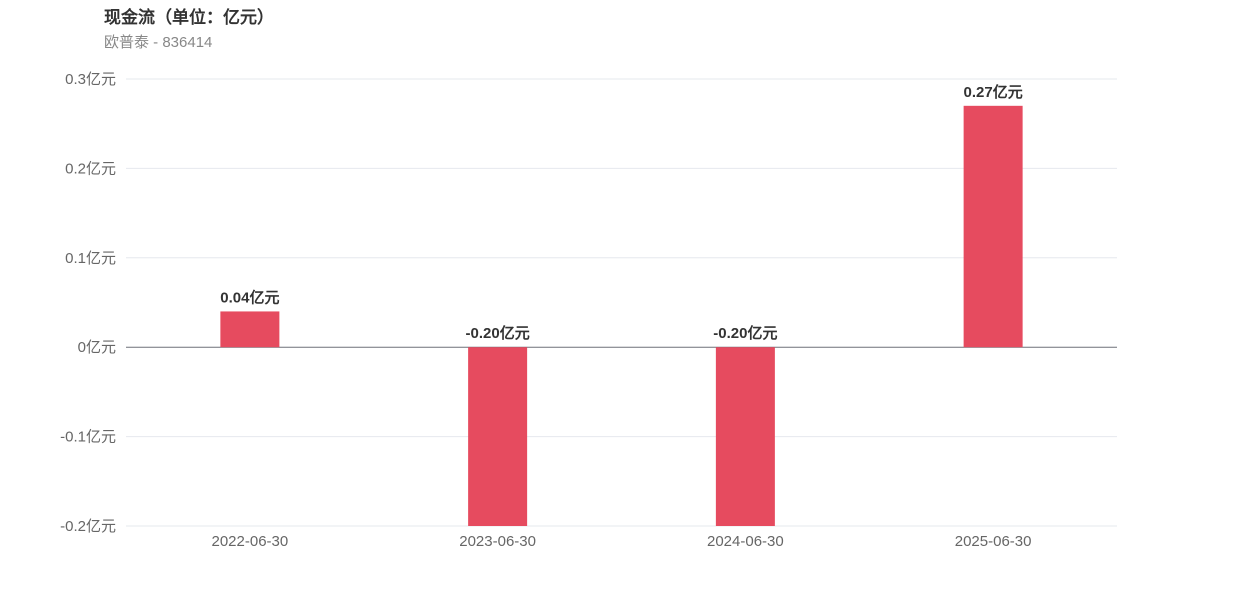 The width and height of the screenshot is (1242, 596). Describe the element at coordinates (249, 297) in the screenshot. I see `data-label: 0.04亿元` at that location.